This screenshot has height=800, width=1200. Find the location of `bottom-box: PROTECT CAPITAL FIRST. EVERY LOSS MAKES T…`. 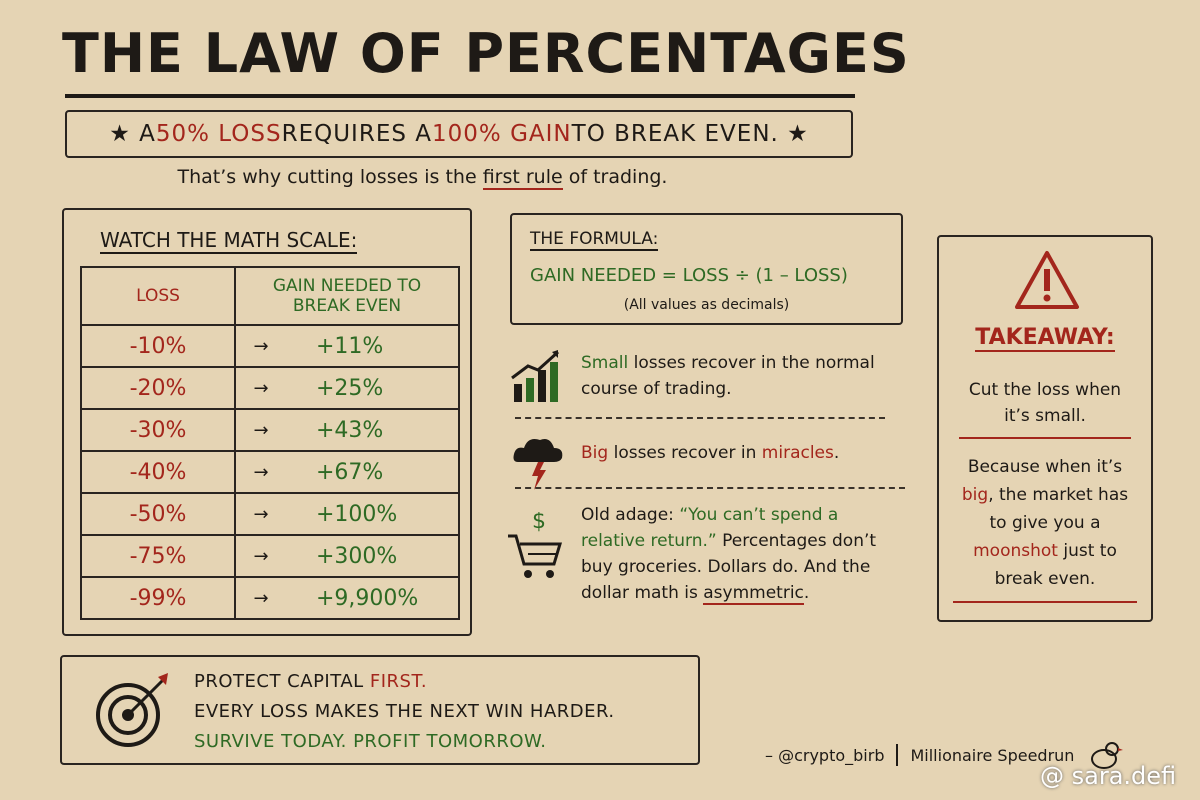

bottom-box: PROTECT CAPITAL FIRST. EVERY LOSS MAKES T… is located at coordinates (380, 710).